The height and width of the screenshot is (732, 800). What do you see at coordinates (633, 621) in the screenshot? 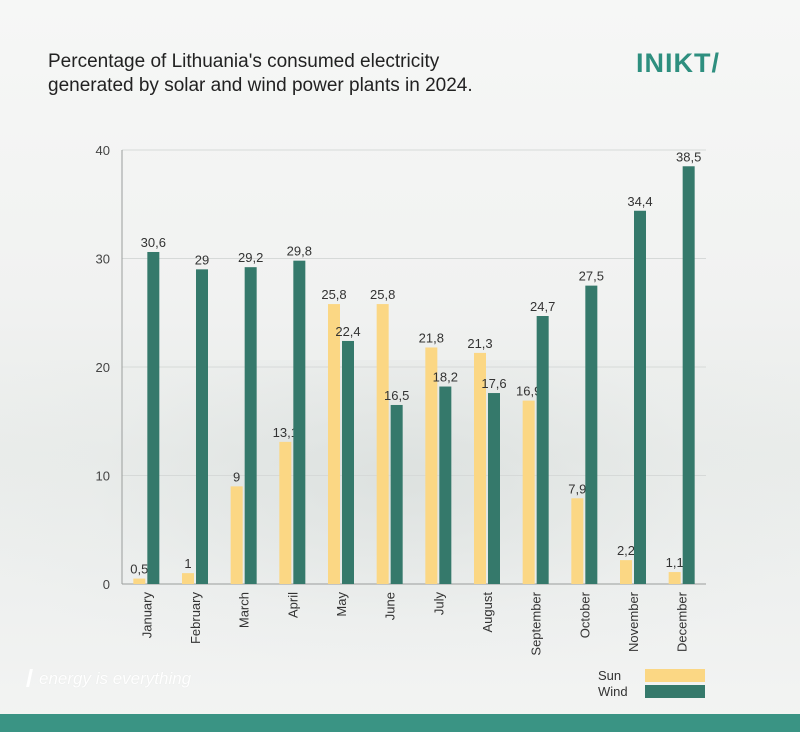
I see `x-tick-label: November` at bounding box center [633, 621].